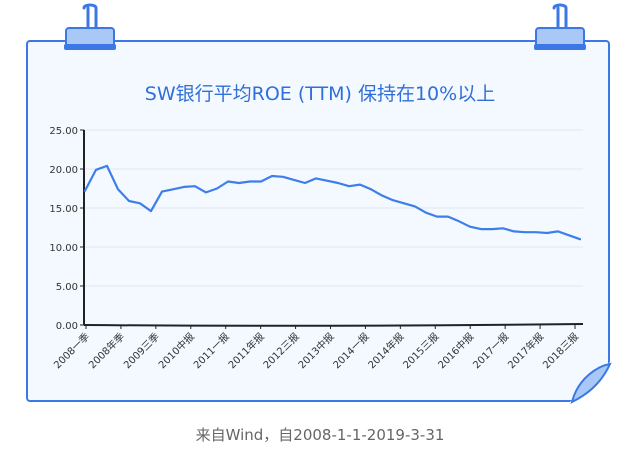  Describe the element at coordinates (67, 287) in the screenshot. I see `y-tick-label: 5.00` at that location.